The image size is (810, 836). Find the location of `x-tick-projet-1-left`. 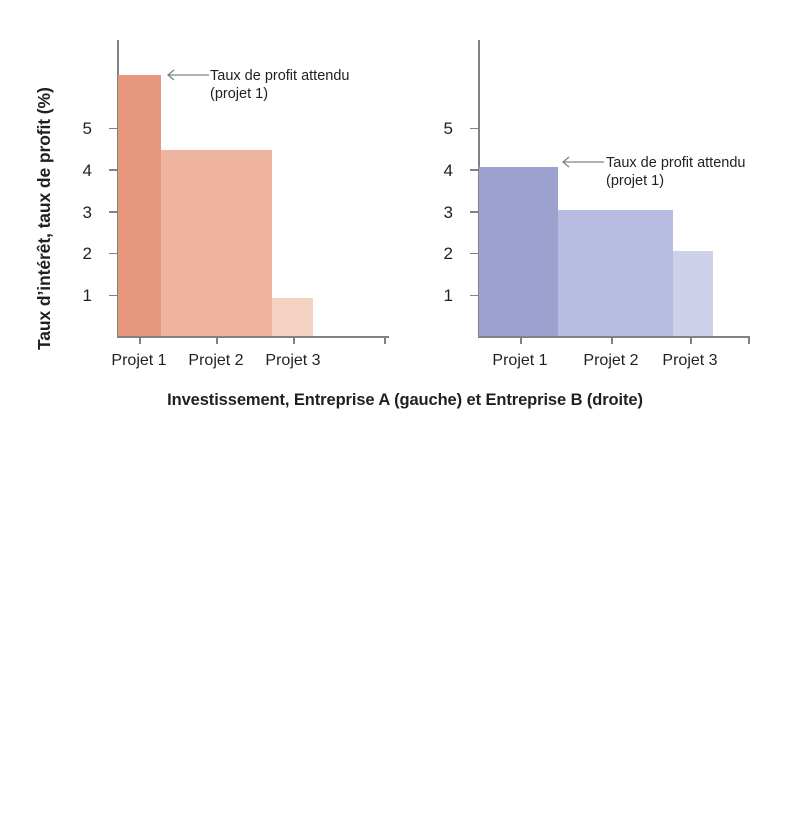

x-tick-projet-1-left is located at coordinates (140, 340).